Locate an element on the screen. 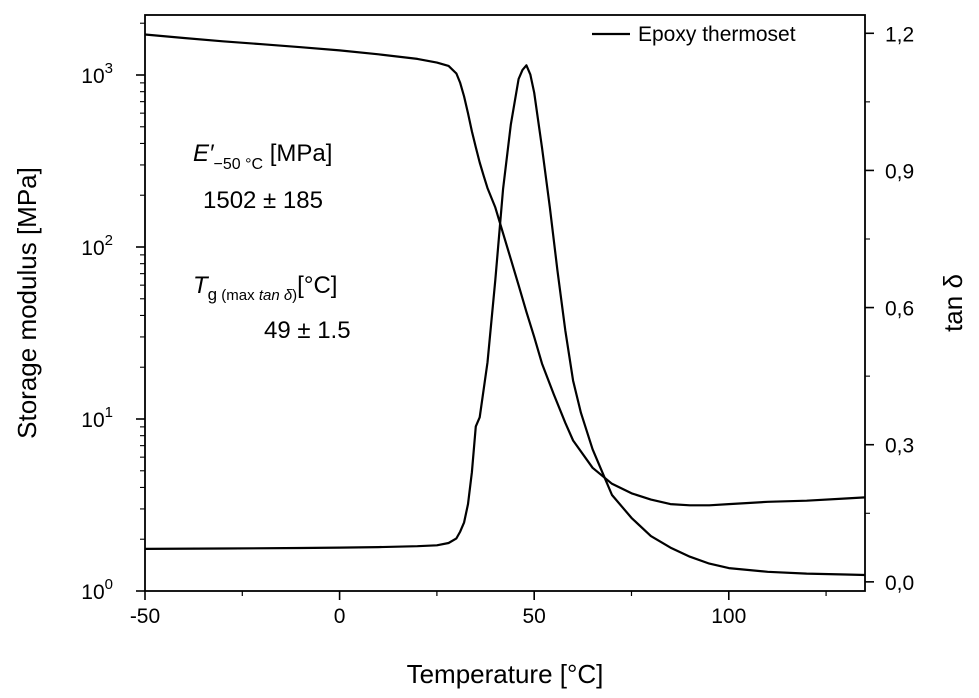  left-y-tick-label: 10³ is located at coordinates (97, 74).